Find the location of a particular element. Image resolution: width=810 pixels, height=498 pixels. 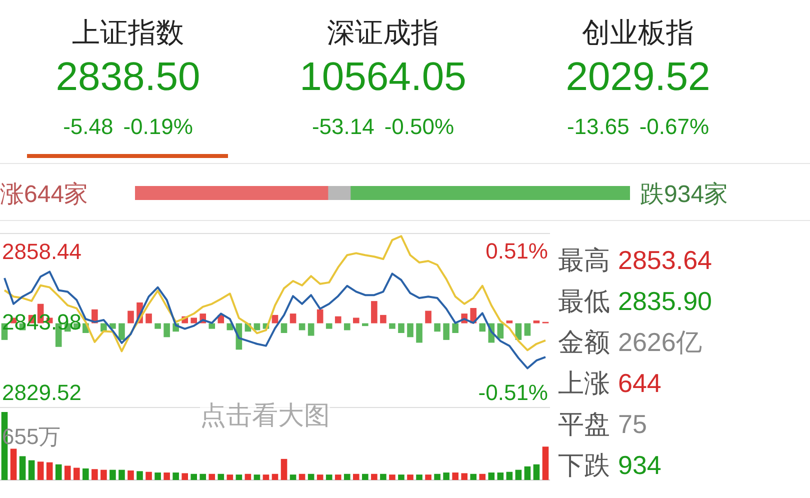

text: 2853.64 is located at coordinates (665, 260).